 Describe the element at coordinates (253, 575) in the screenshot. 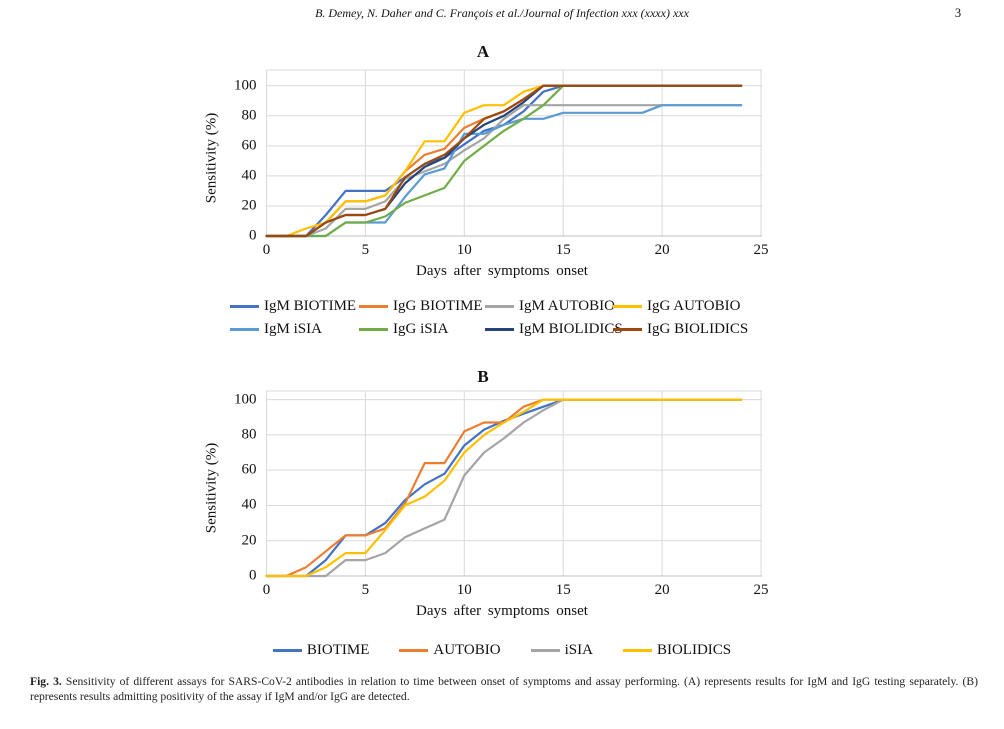

I see `chart-b-ytick-0: 0` at that location.